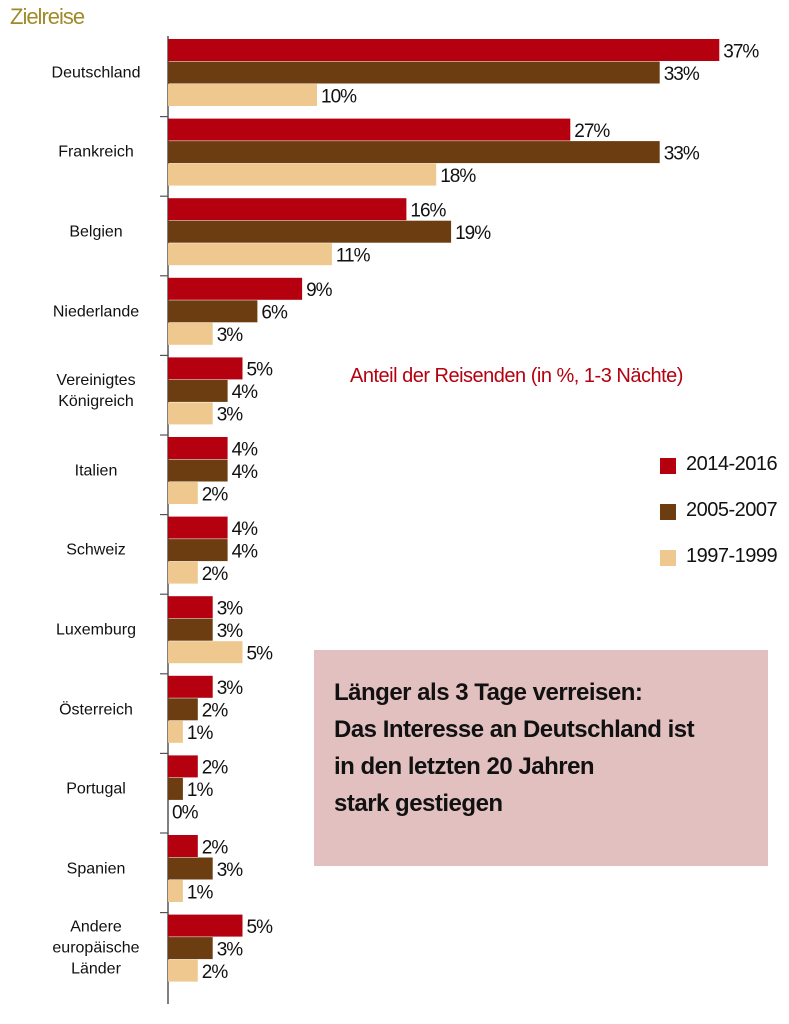 The height and width of the screenshot is (1024, 789). Describe the element at coordinates (592, 131) in the screenshot. I see `value-label: 27%` at that location.